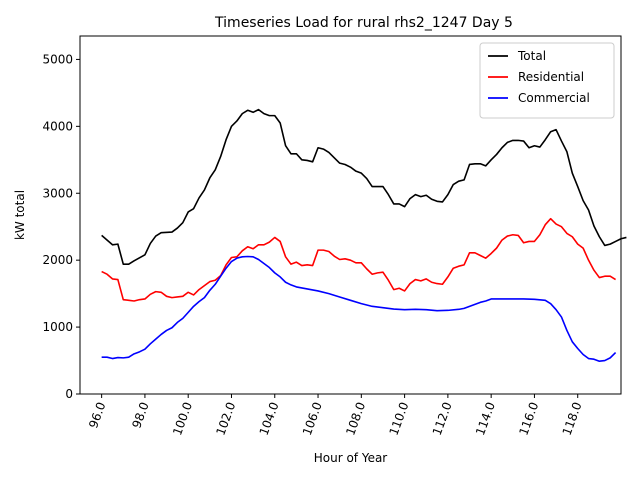  What do you see at coordinates (69, 394) in the screenshot?
I see `y-tick-label: 0` at bounding box center [69, 394].